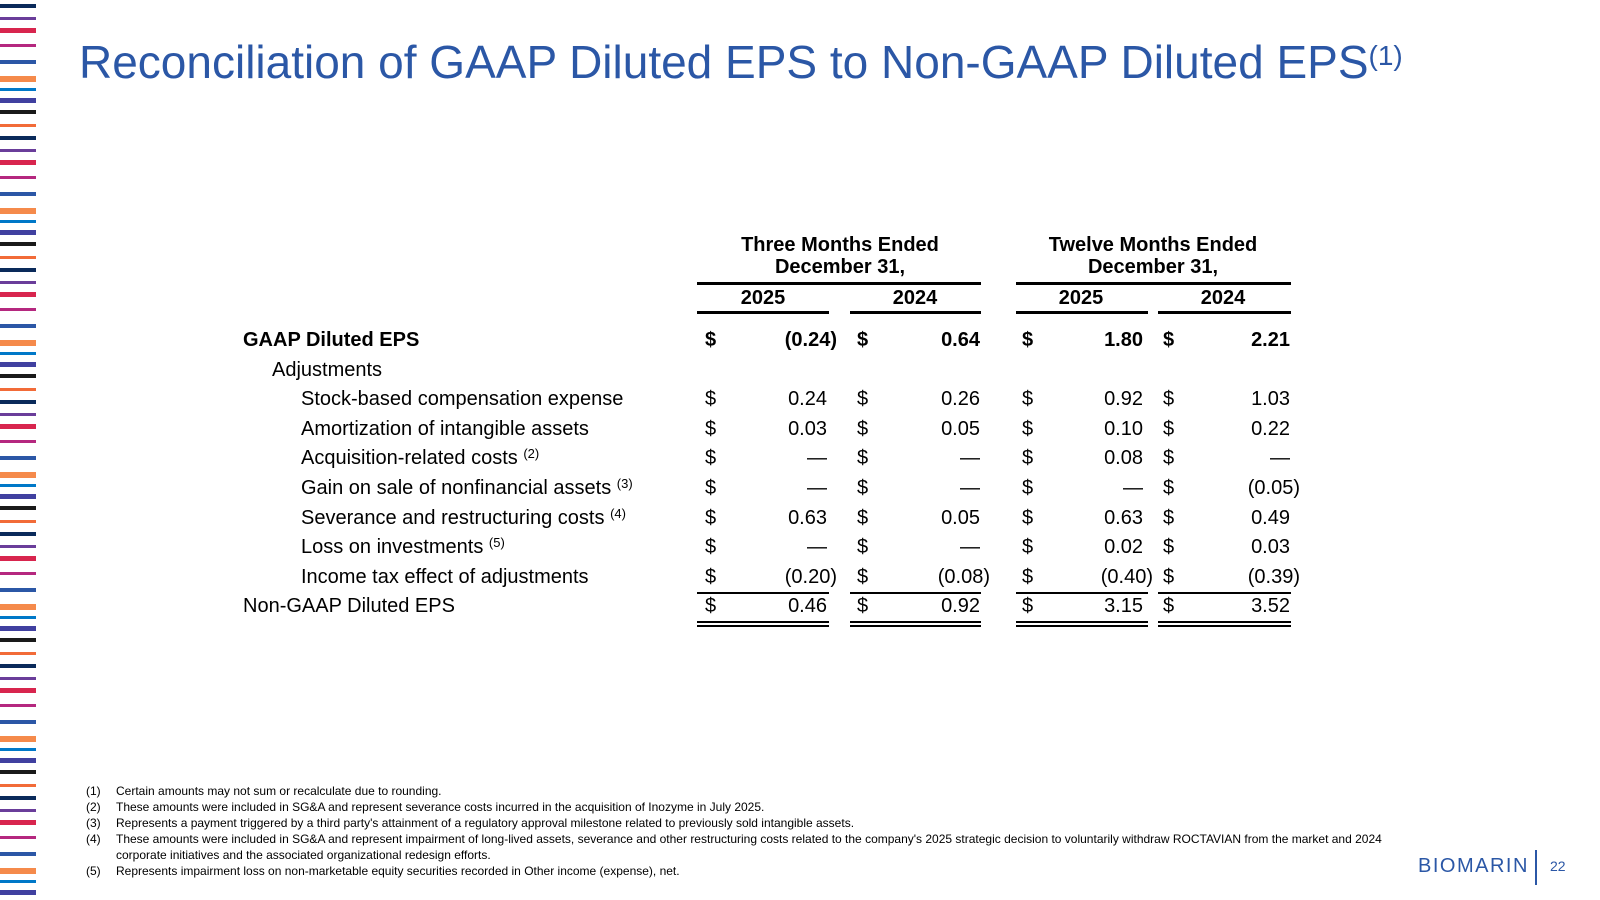 This screenshot has width=1600, height=900. I want to click on row-label-text: Acquisition-related costs, so click(409, 458).